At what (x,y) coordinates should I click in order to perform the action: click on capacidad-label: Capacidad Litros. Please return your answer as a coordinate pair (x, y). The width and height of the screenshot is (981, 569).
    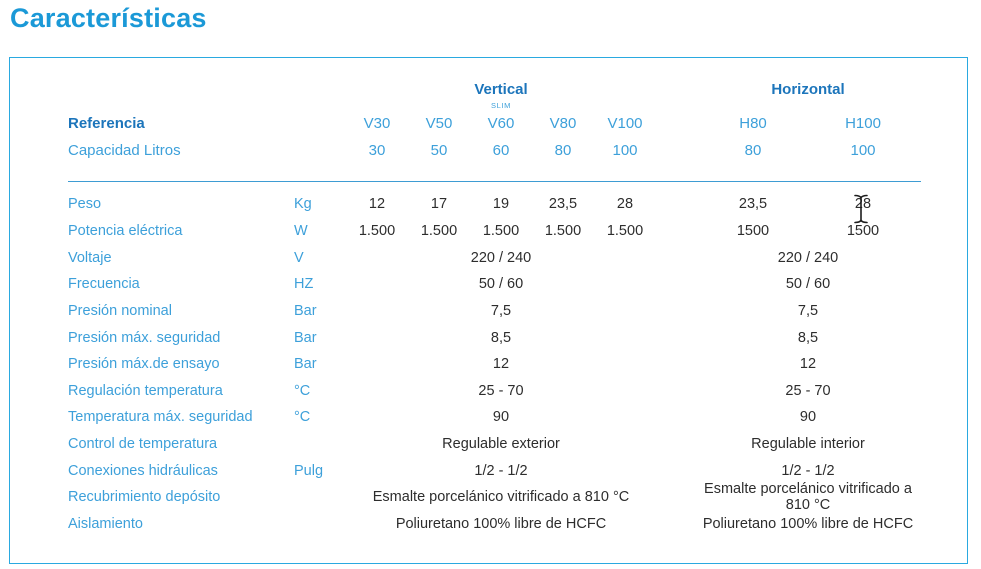
    Looking at the image, I should click on (124, 150).